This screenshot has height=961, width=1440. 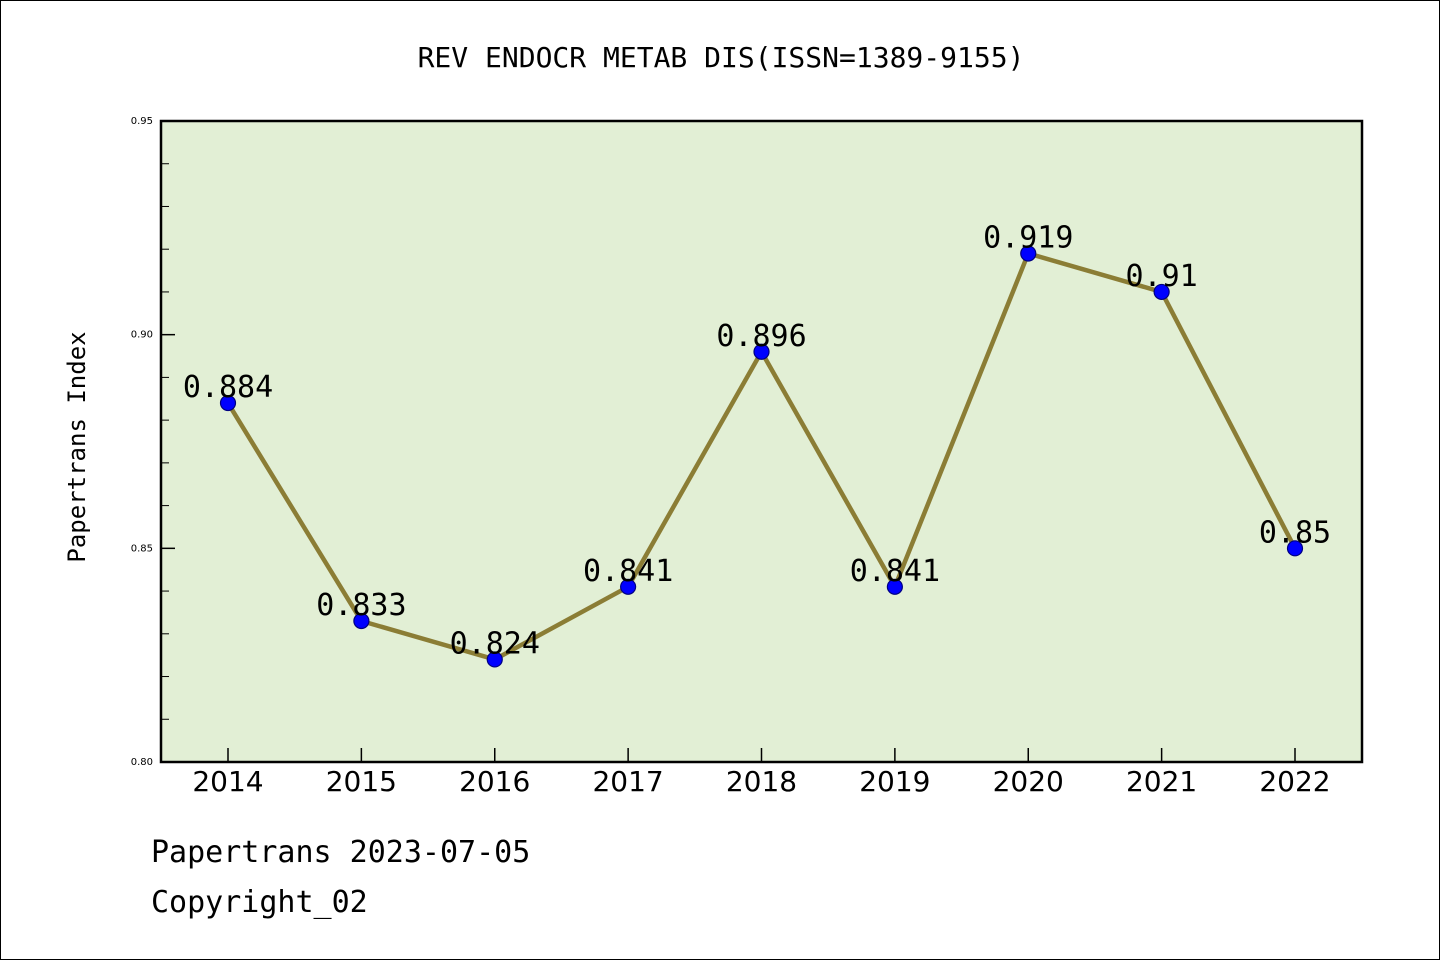 I want to click on data-label: 0.919, so click(x=1028, y=237).